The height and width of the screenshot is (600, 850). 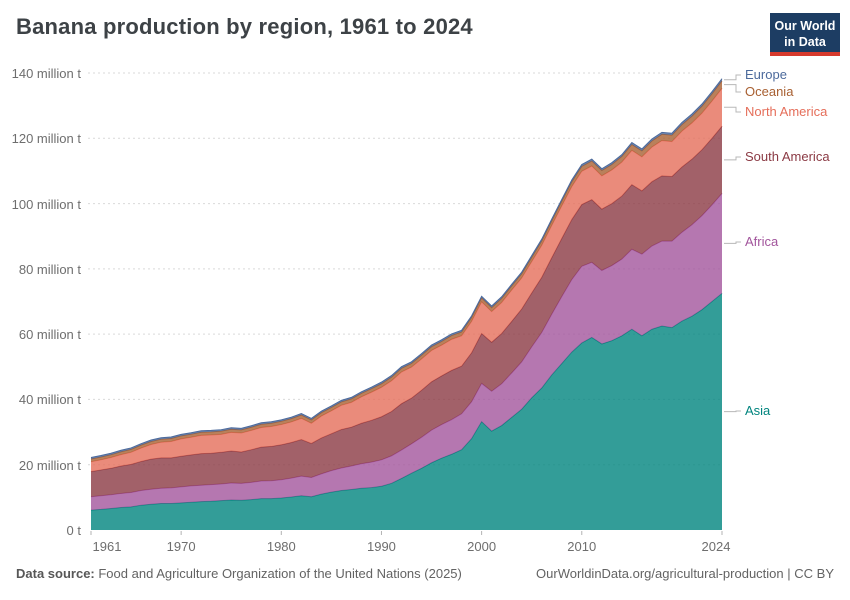 What do you see at coordinates (769, 91) in the screenshot?
I see `legend-item-oceania: Oceania` at bounding box center [769, 91].